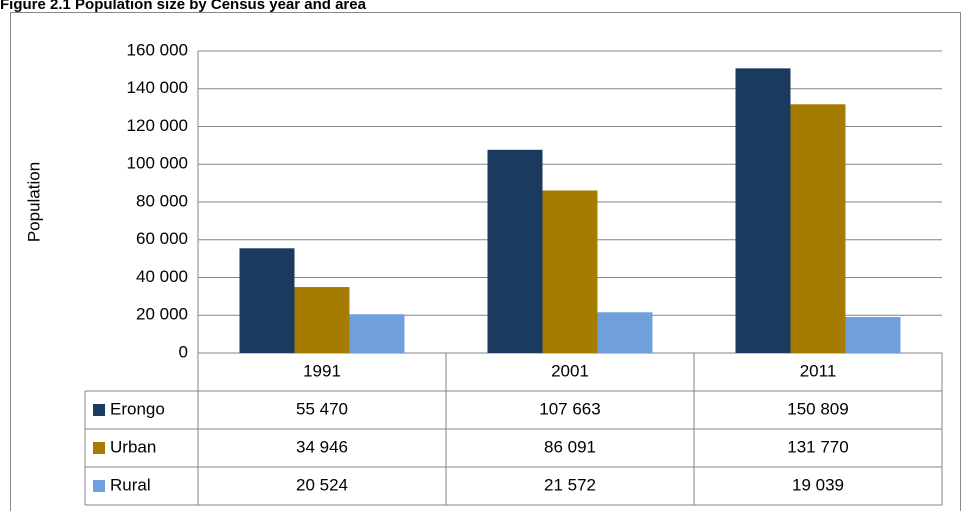 The width and height of the screenshot is (963, 511). I want to click on y-tick-label: 20 000, so click(162, 314).